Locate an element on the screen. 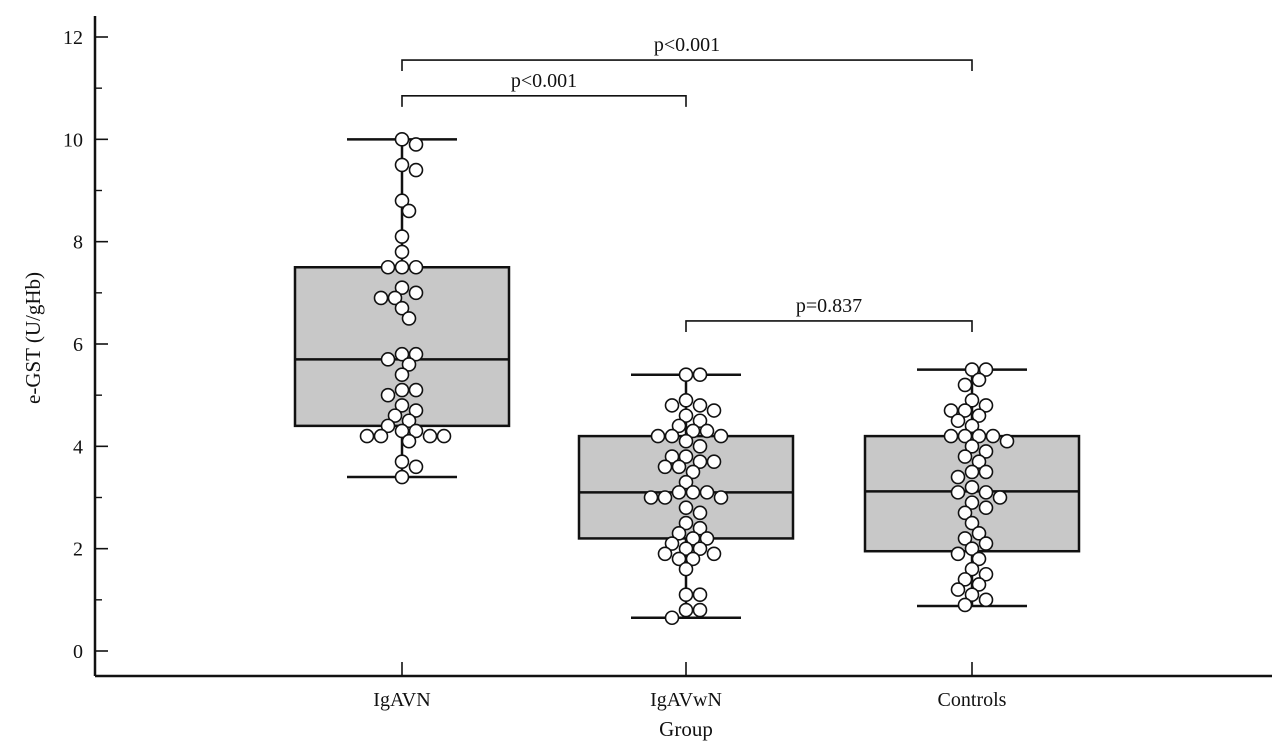 Image resolution: width=1274 pixels, height=742 pixels. y-tick-label: 4 is located at coordinates (78, 447).